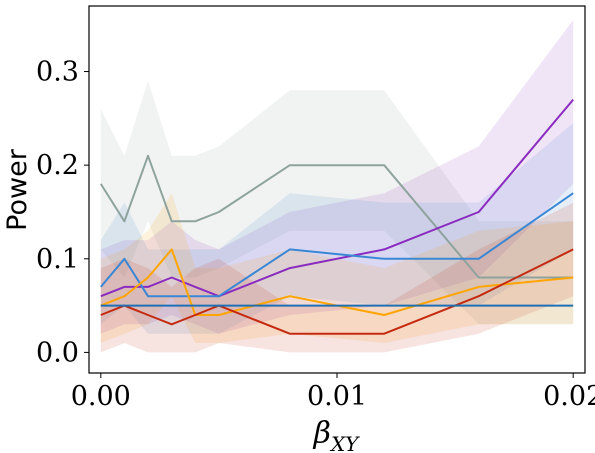 This screenshot has height=453, width=595. Describe the element at coordinates (17, 189) in the screenshot. I see `y-axis-label: Power` at that location.